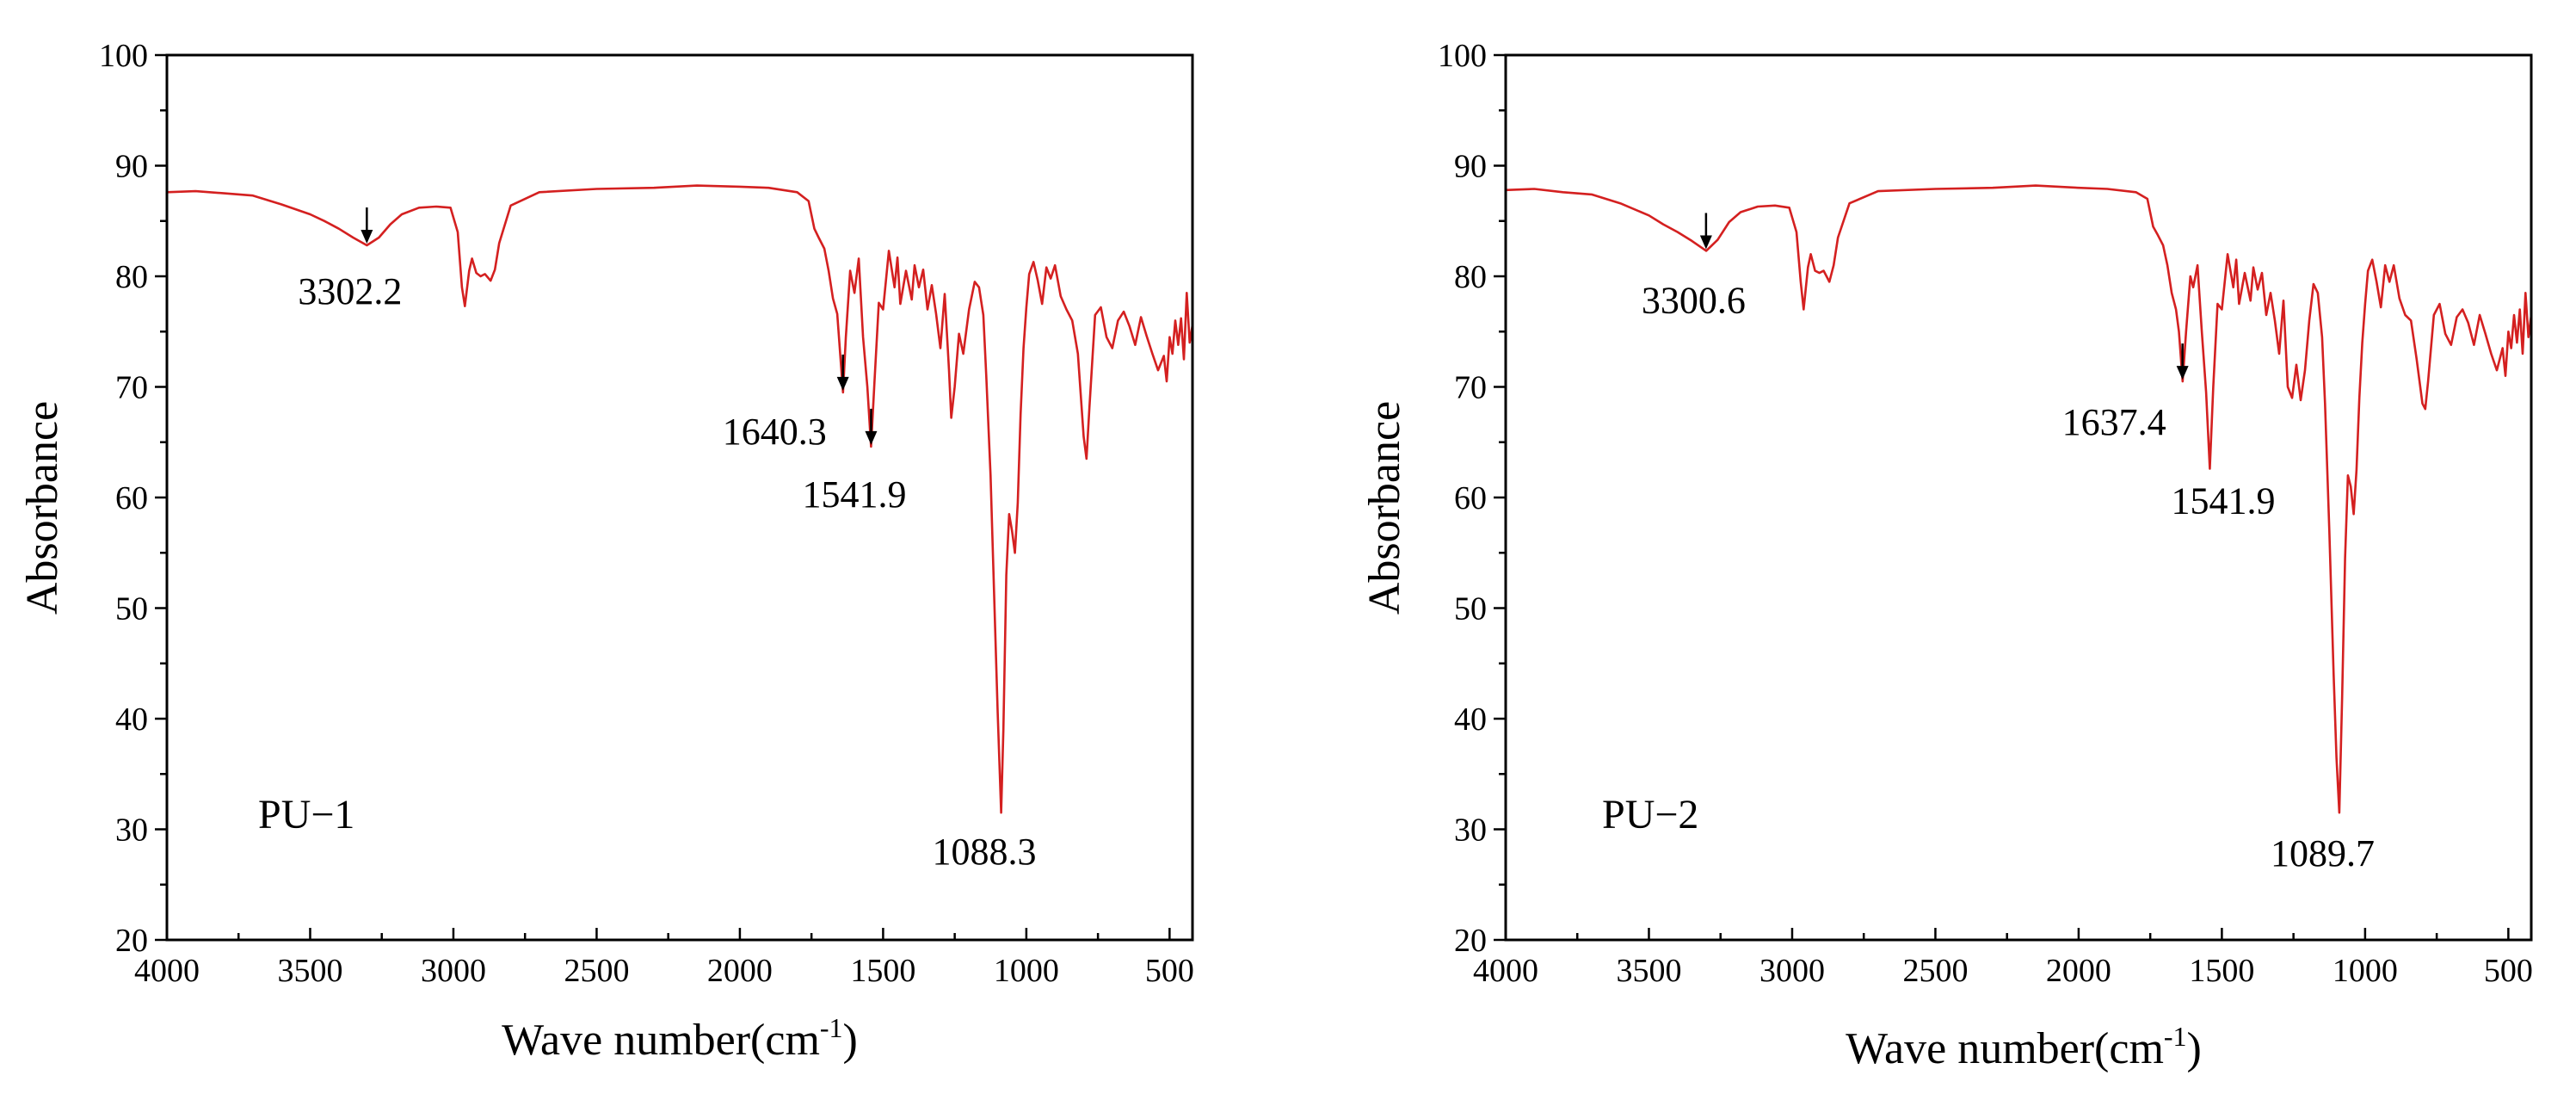 The width and height of the screenshot is (2576, 1100). Describe the element at coordinates (2114, 422) in the screenshot. I see `peak-annotation-label: 1637.4` at that location.